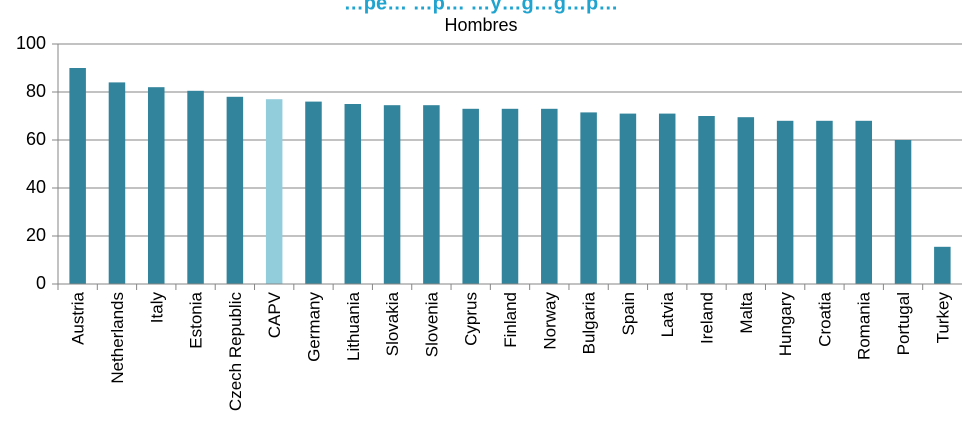 The height and width of the screenshot is (442, 962). I want to click on bar-malta, so click(746, 200).